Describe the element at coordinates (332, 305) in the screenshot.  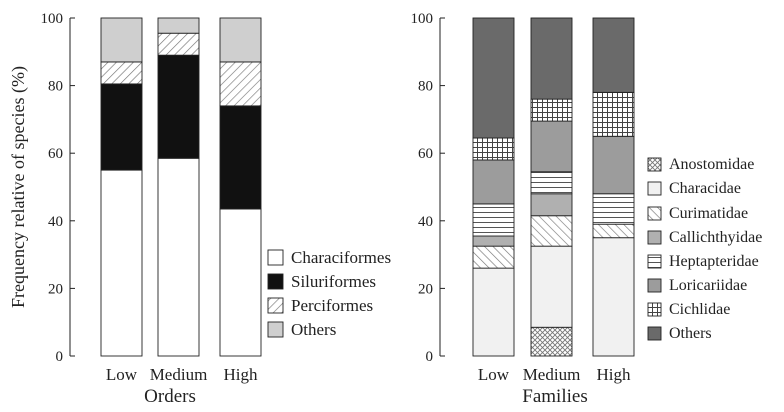
I see `legend-label: Perciformes` at that location.